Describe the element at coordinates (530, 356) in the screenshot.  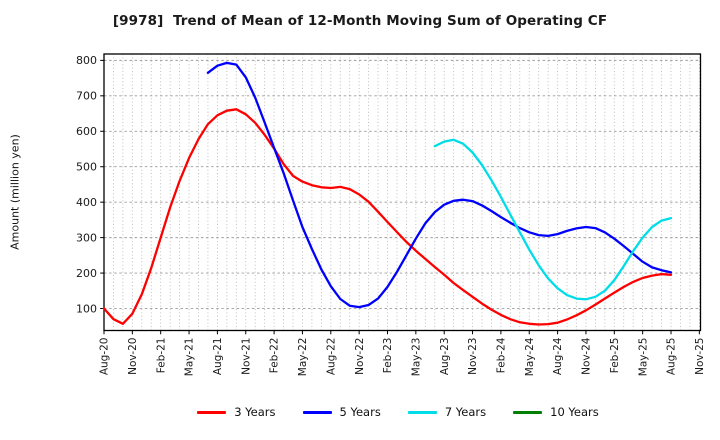
I see `x-tick-label: May-24` at that location.